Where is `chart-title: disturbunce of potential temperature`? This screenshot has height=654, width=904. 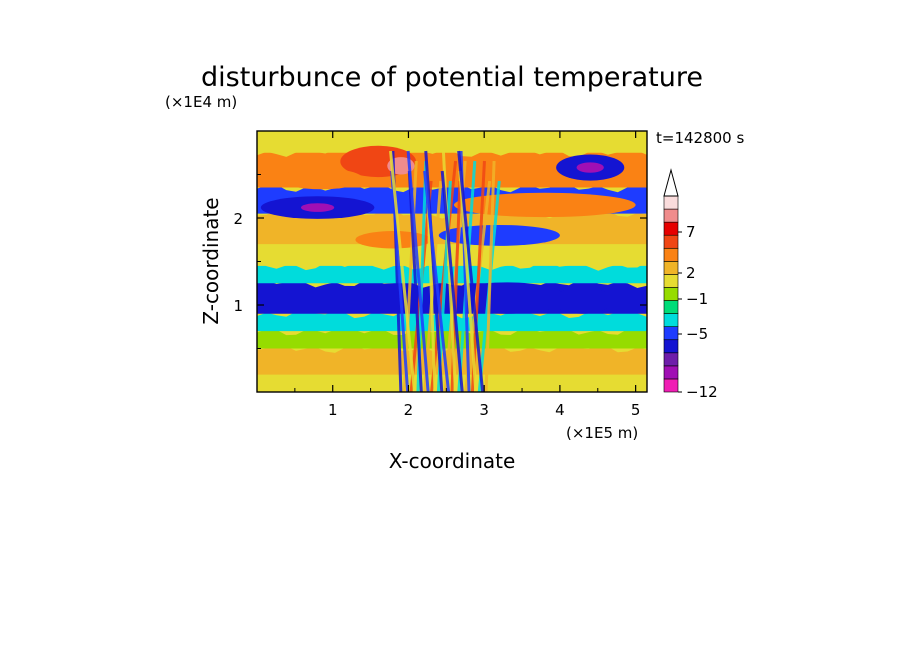 chart-title: disturbunce of potential temperature is located at coordinates (452, 77).